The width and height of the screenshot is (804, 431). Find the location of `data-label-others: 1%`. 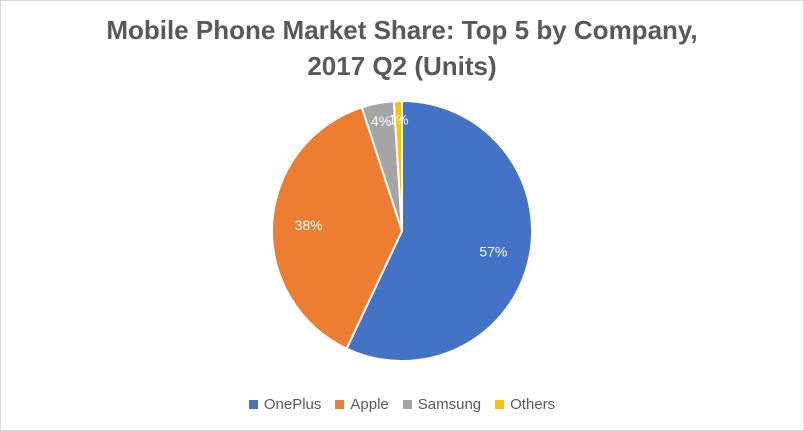

data-label-others: 1% is located at coordinates (398, 119).